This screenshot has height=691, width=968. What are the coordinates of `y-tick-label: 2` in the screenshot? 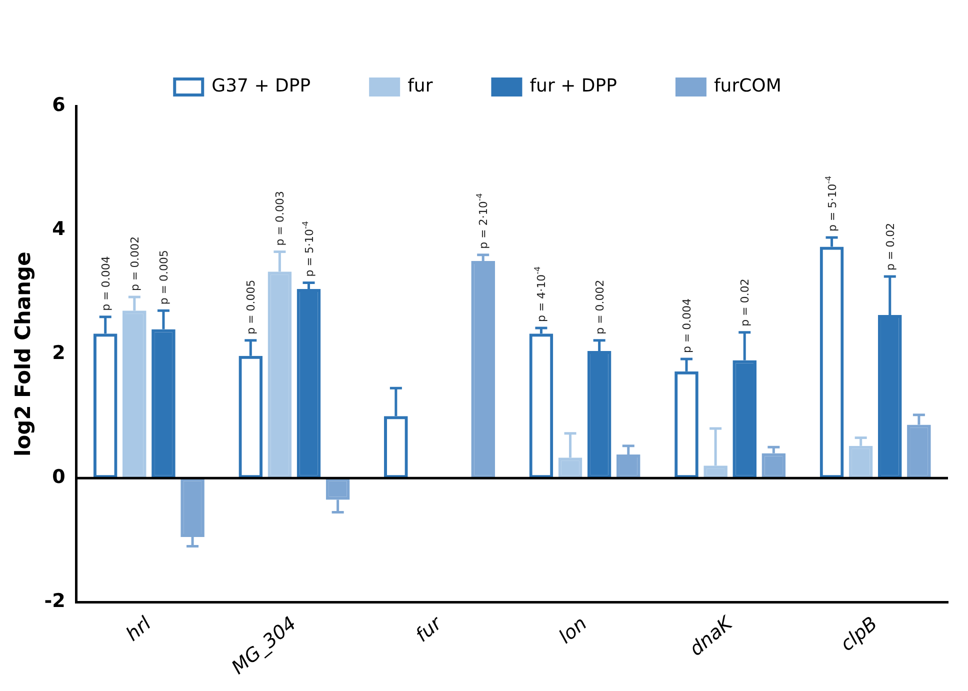 It's located at (59, 353).